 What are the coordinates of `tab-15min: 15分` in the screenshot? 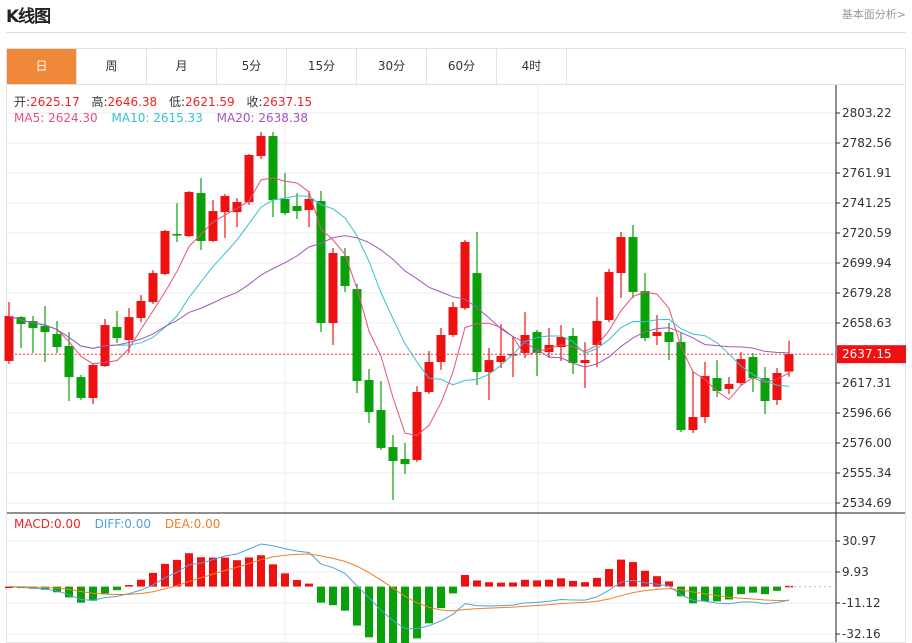 It's located at (322, 66).